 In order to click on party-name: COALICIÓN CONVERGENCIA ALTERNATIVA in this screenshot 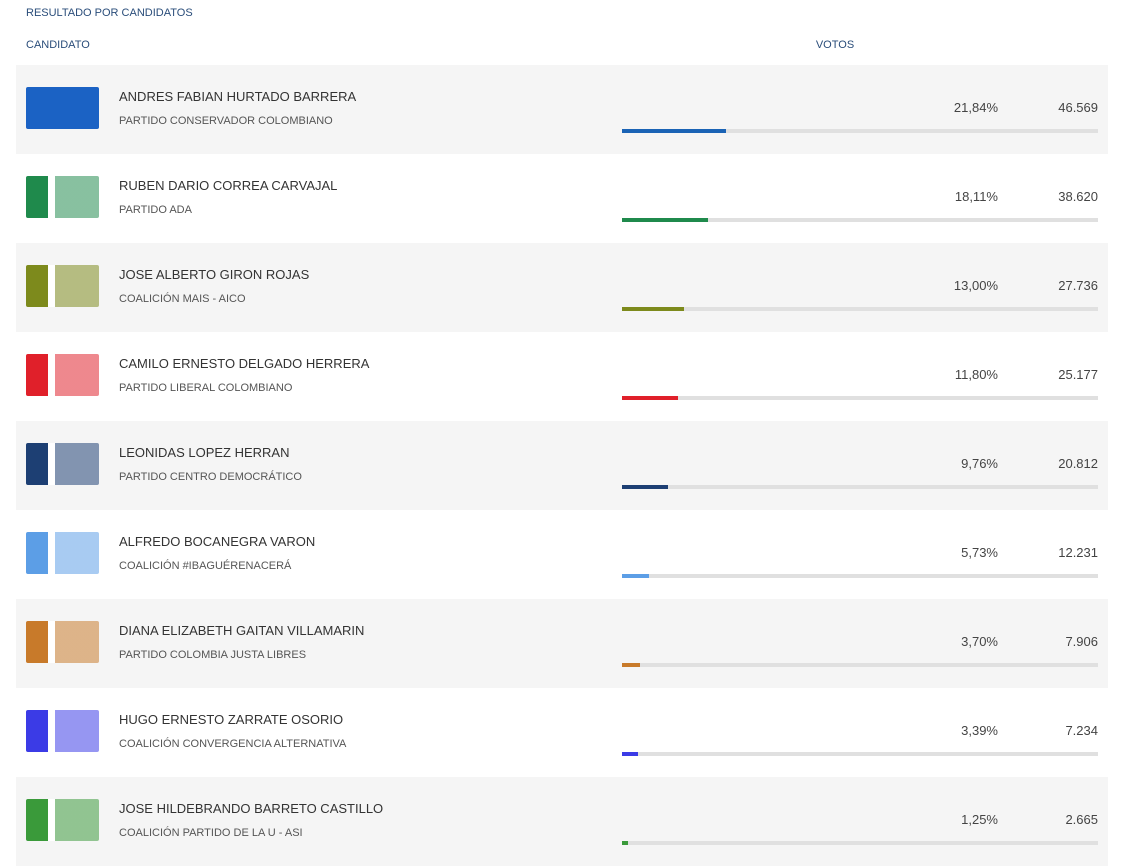, I will do `click(233, 744)`.